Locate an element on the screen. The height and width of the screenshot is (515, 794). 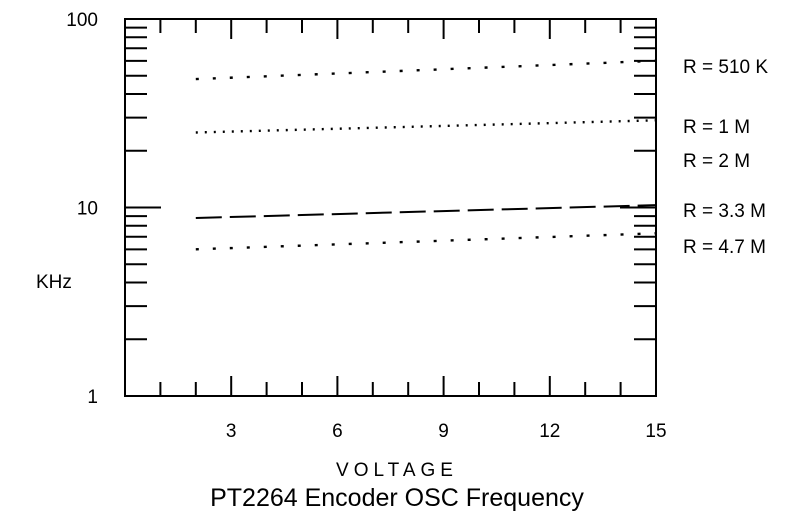
x-tick-label: 15 is located at coordinates (655, 431).